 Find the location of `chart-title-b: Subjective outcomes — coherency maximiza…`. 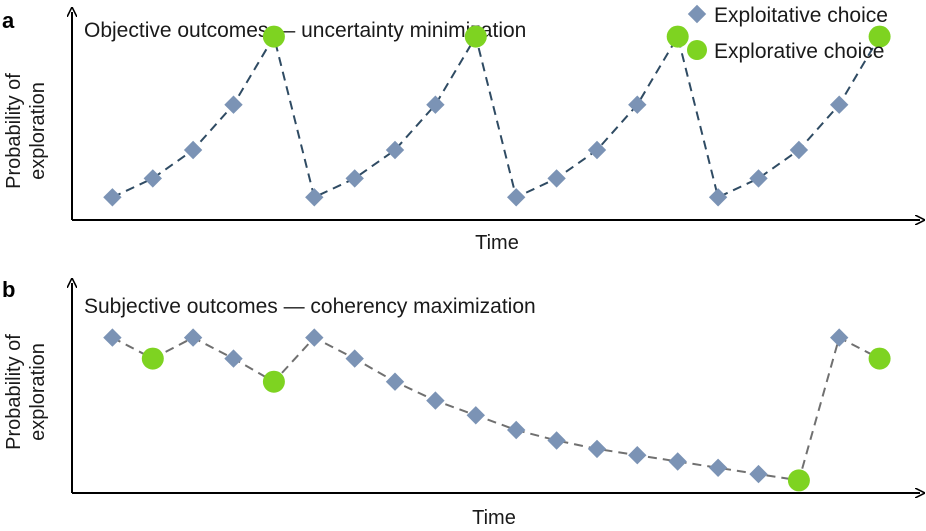

chart-title-b: Subjective outcomes — coherency maximiza… is located at coordinates (310, 306).